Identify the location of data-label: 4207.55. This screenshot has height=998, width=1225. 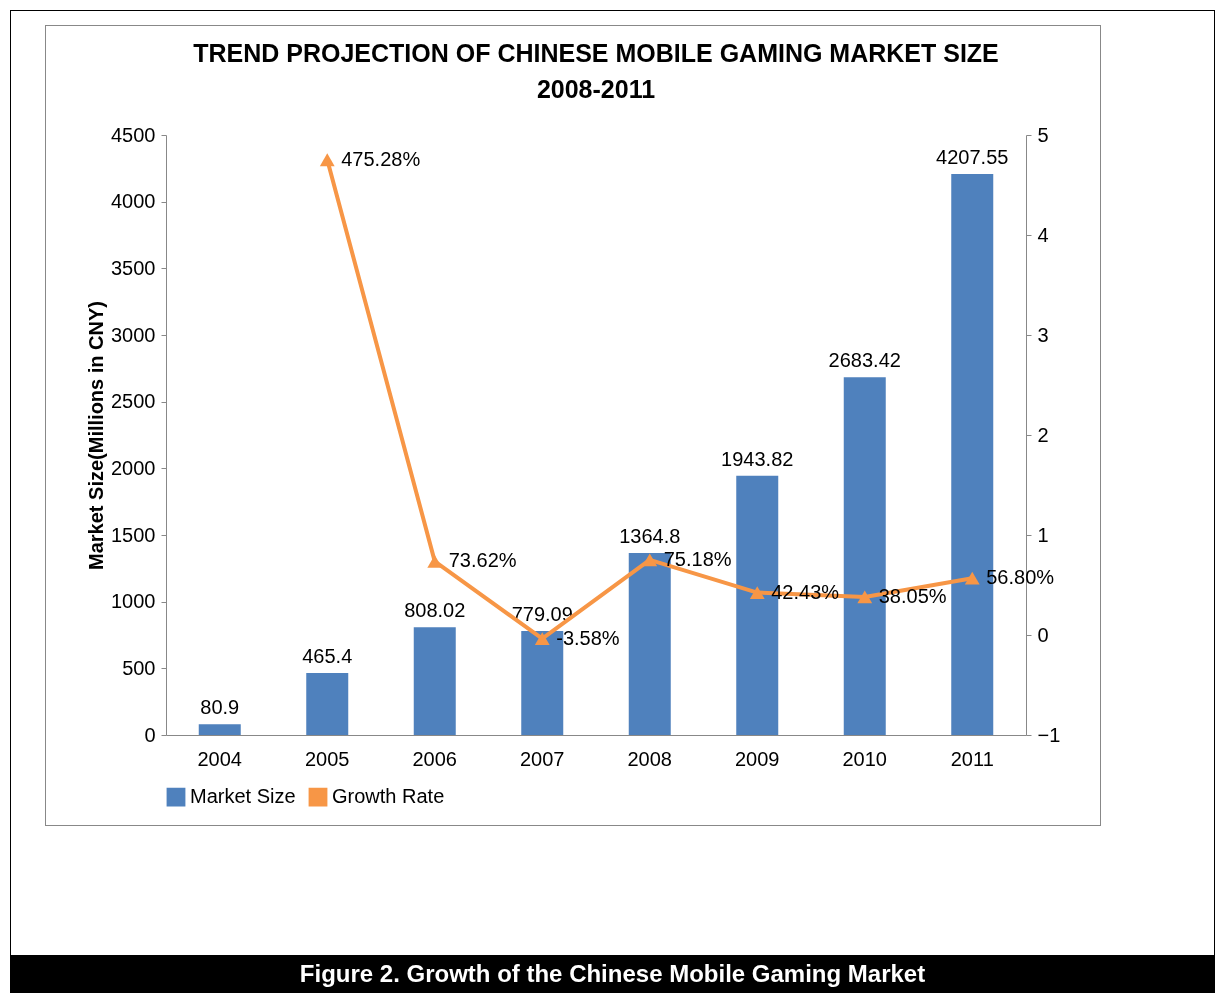
(972, 156).